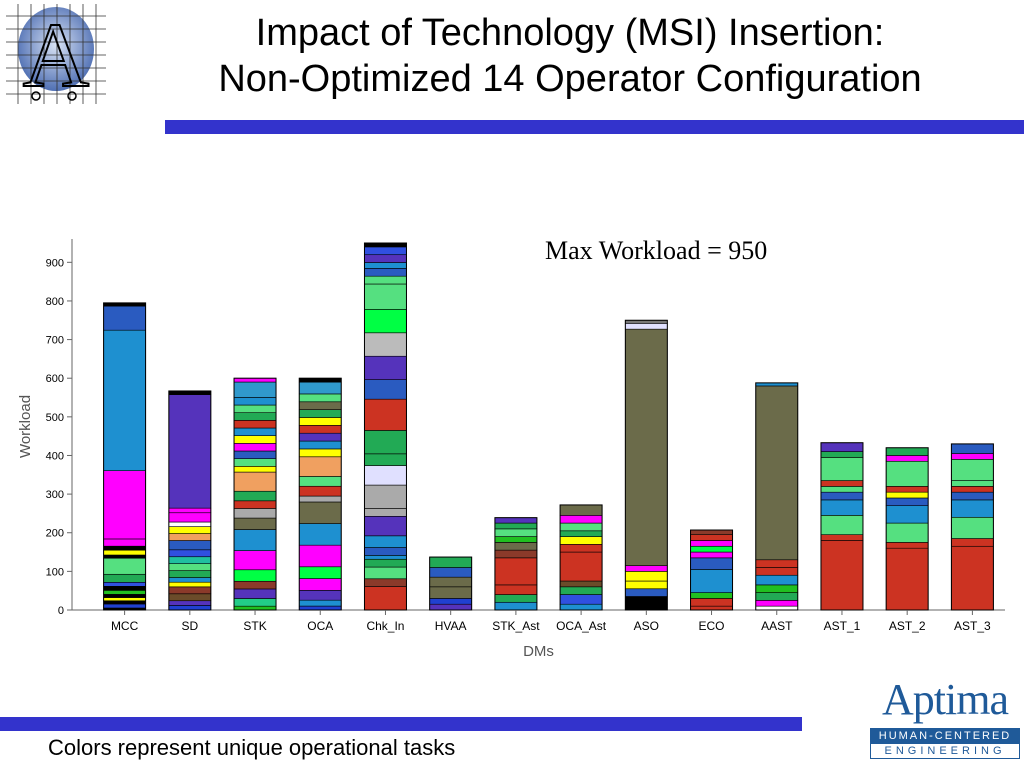 The width and height of the screenshot is (1024, 768). Describe the element at coordinates (945, 699) in the screenshot. I see `brand-name: Aptima` at that location.